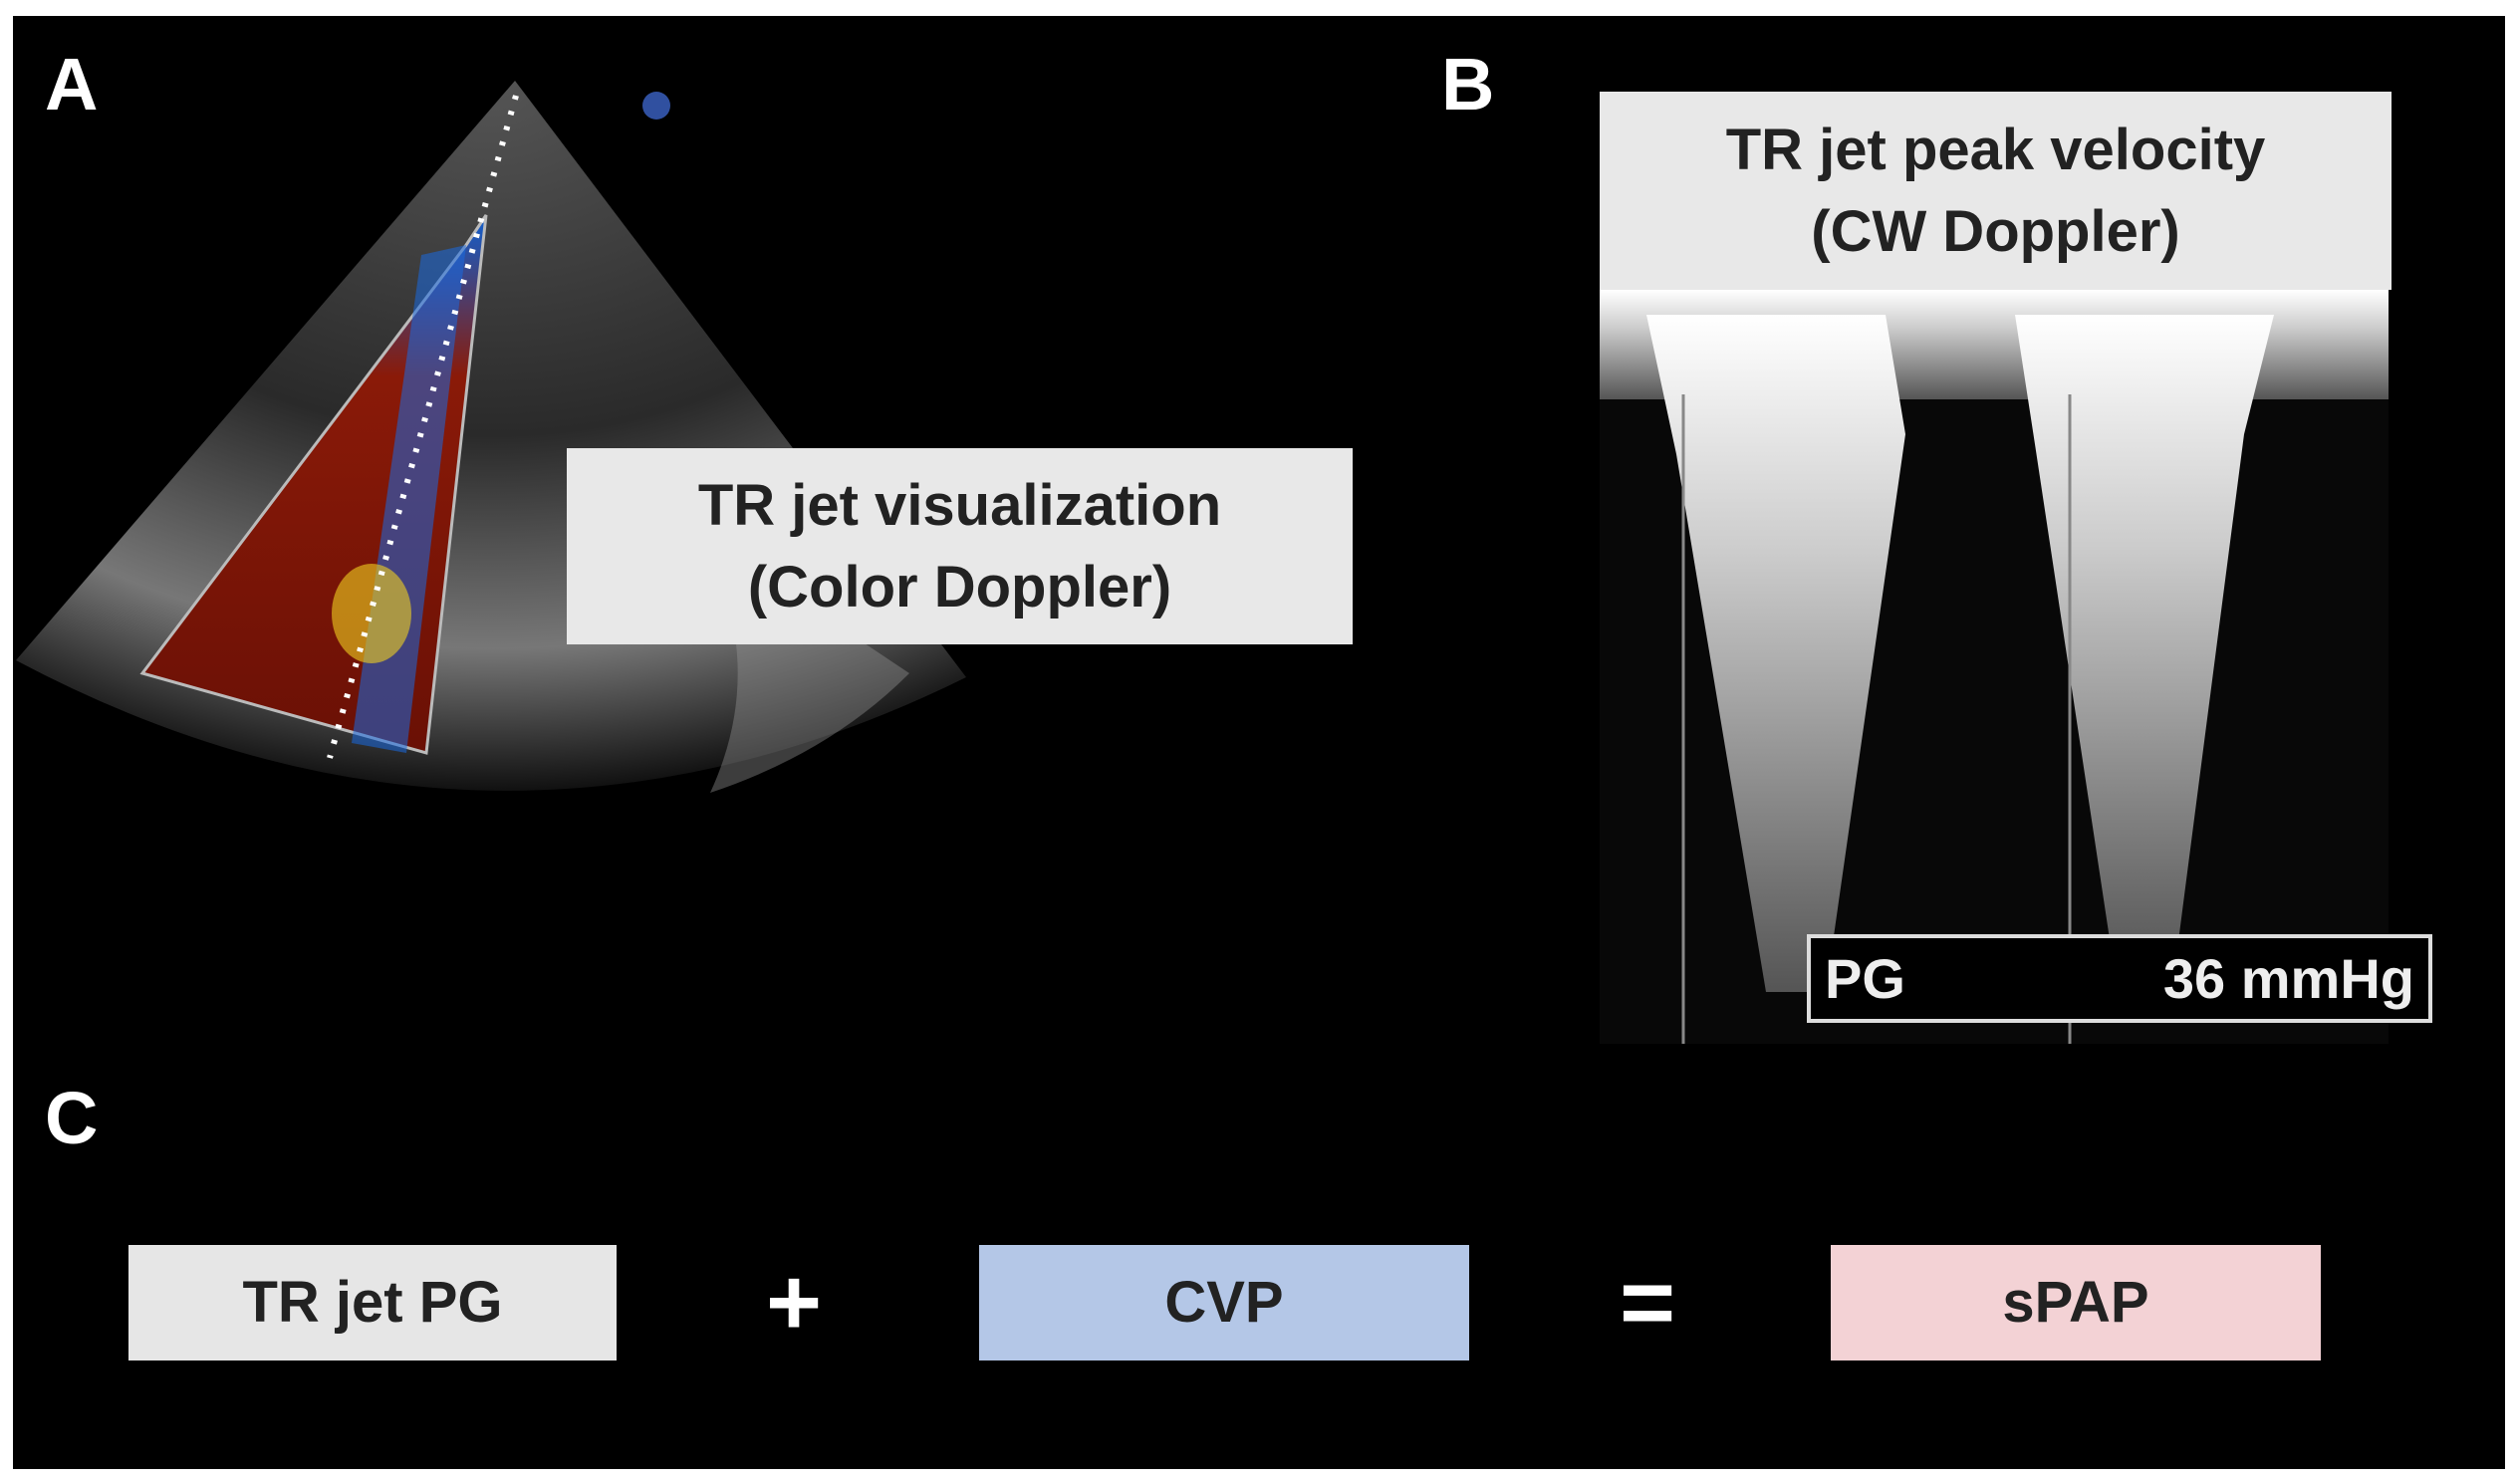 The image size is (2518, 1484). I want to click on panel-letter: A, so click(72, 84).